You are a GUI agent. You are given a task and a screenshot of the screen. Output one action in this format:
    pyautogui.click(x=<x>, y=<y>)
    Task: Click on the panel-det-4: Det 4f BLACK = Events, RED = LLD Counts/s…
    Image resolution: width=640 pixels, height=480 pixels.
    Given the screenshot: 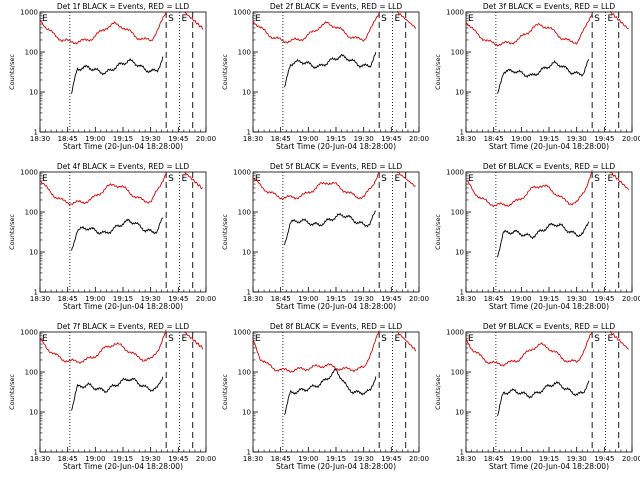 What is the action you would take?
    pyautogui.click(x=112, y=236)
    